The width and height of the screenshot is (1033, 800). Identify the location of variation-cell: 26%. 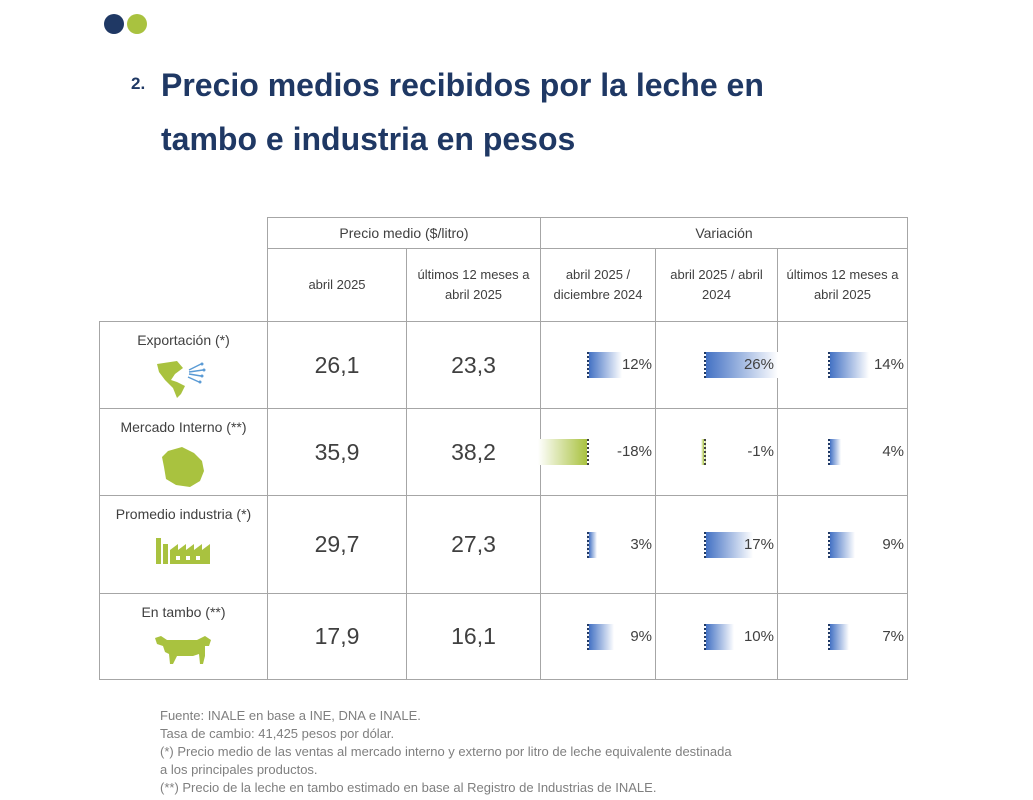
(716, 365).